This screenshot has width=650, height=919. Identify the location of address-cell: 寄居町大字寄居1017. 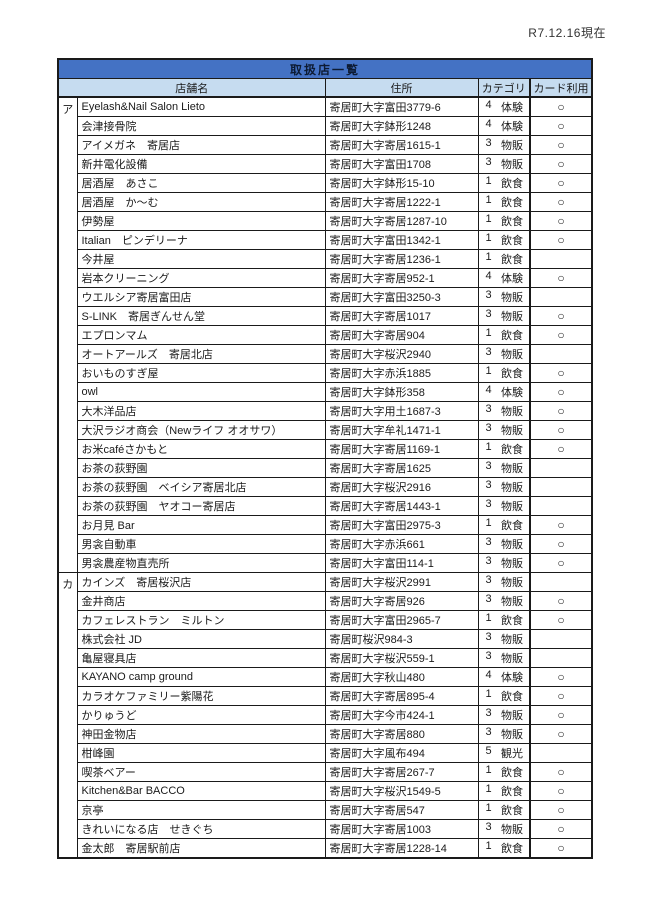
(401, 316).